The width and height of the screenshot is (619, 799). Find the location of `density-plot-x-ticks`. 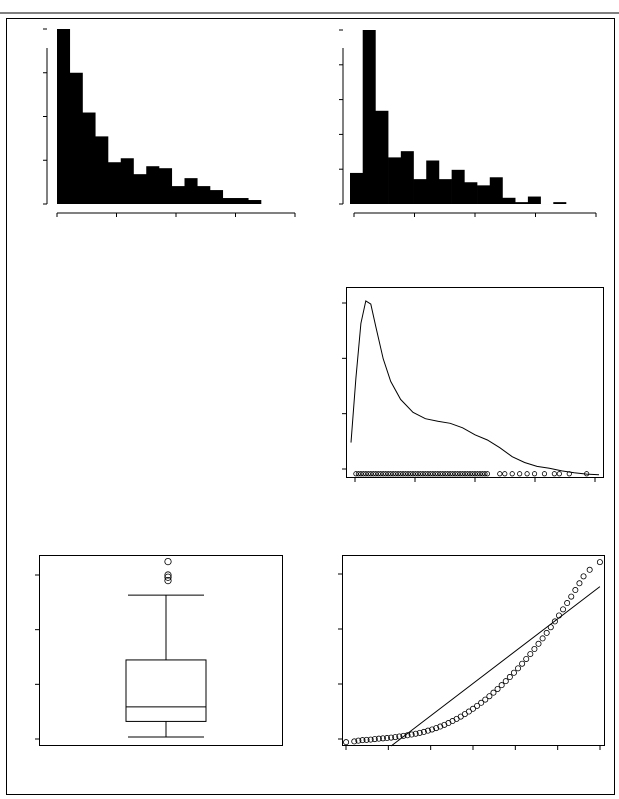

density-plot-x-ticks is located at coordinates (475, 480).